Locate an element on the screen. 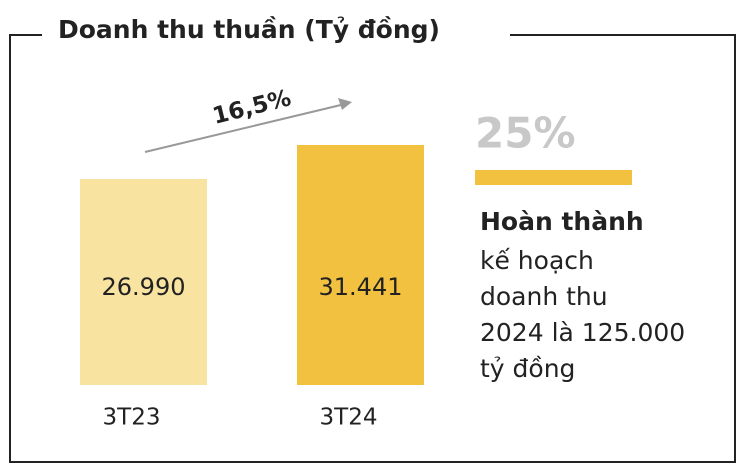  completion-percent: 25% is located at coordinates (525, 133).